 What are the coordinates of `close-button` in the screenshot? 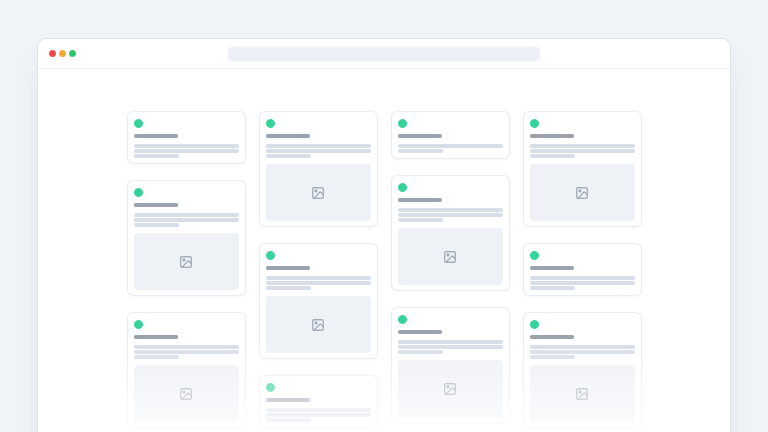 It's located at (52, 53).